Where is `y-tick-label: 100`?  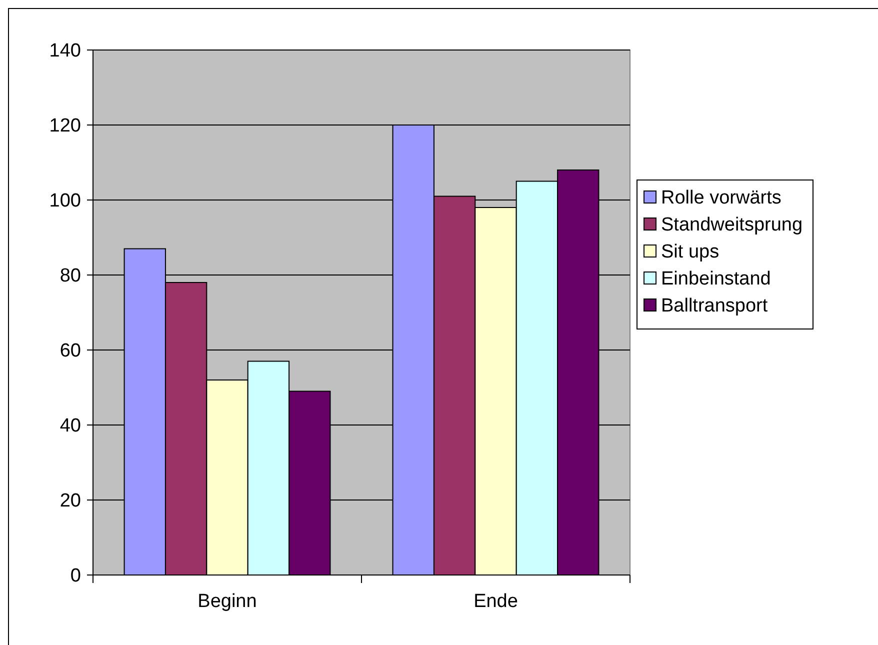
y-tick-label: 100 is located at coordinates (65, 201).